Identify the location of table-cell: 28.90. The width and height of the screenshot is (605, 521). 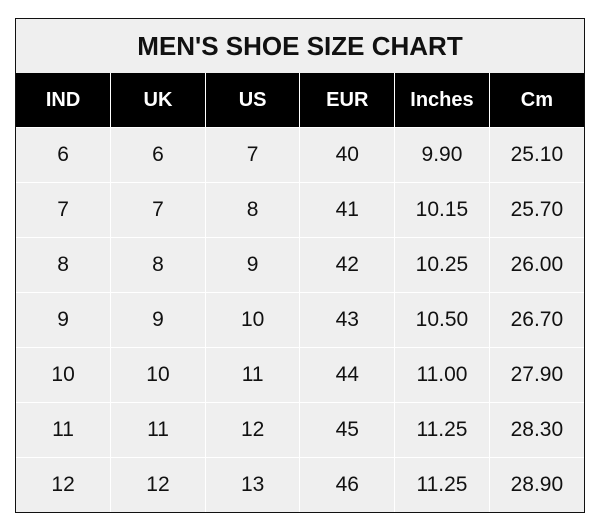
(536, 484).